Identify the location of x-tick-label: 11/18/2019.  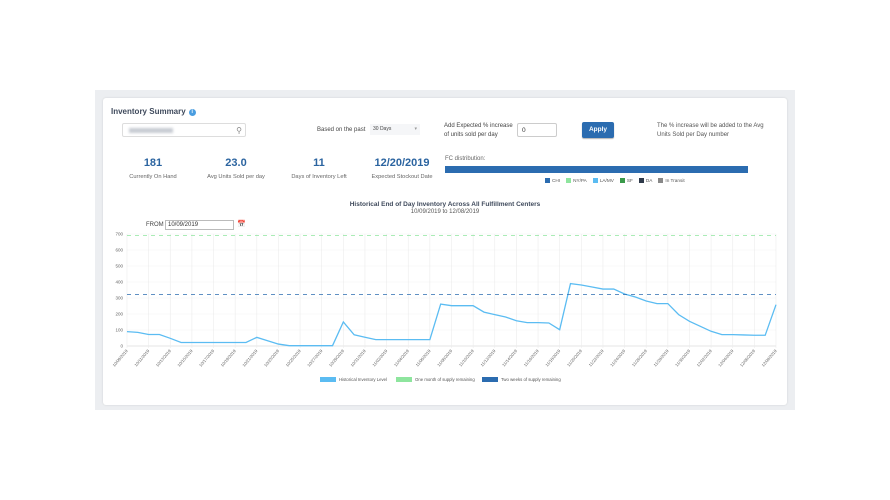
(553, 358).